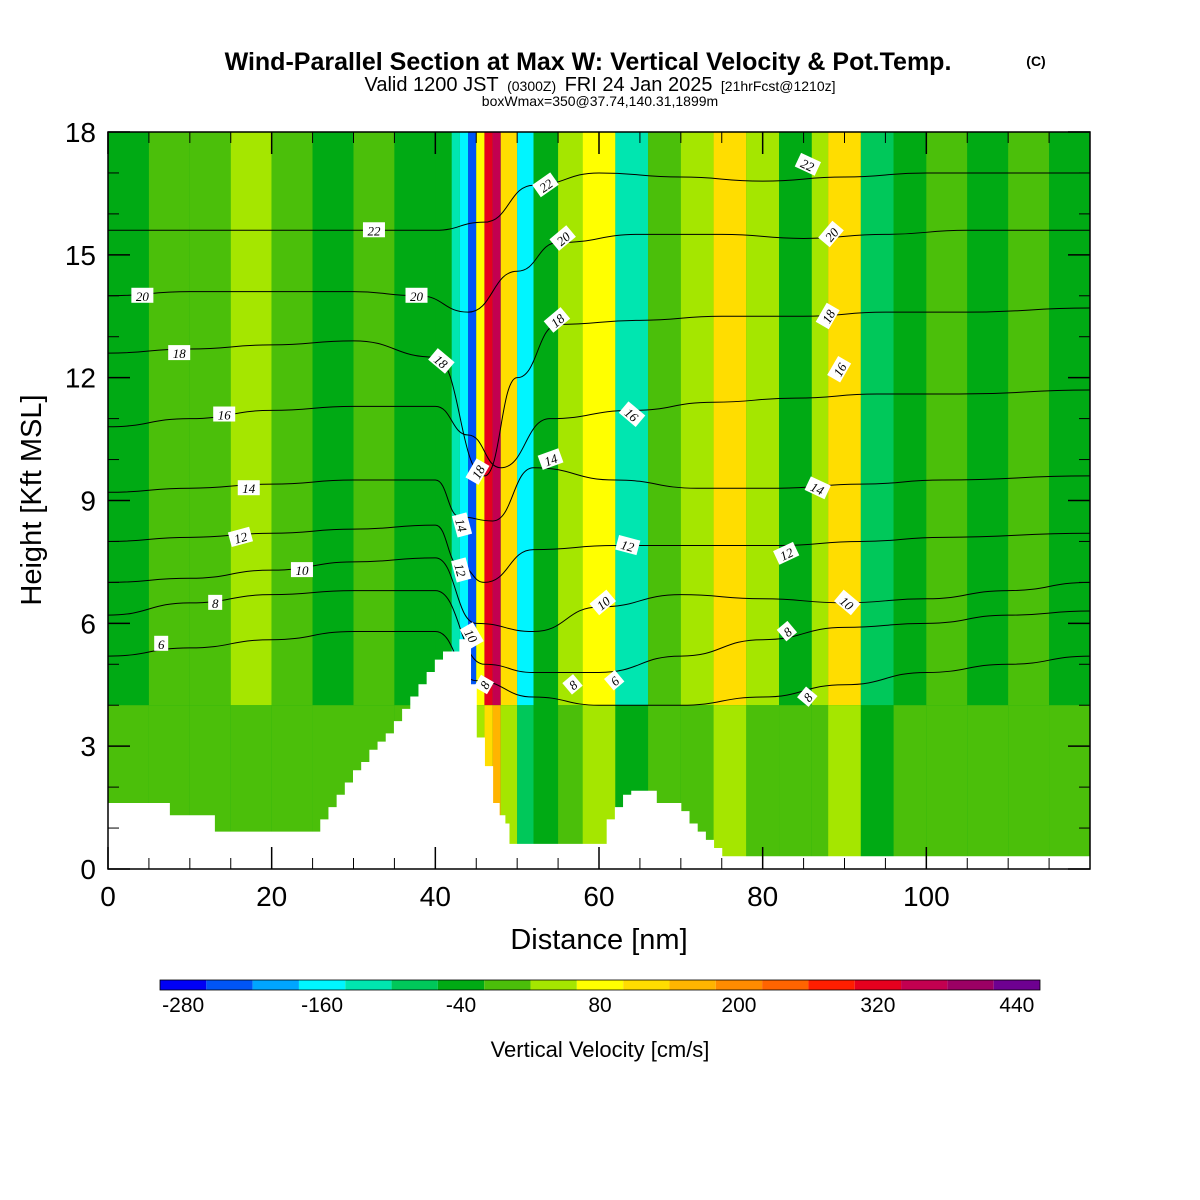 The height and width of the screenshot is (1200, 1200). I want to click on x-tick-label: 40, so click(435, 896).